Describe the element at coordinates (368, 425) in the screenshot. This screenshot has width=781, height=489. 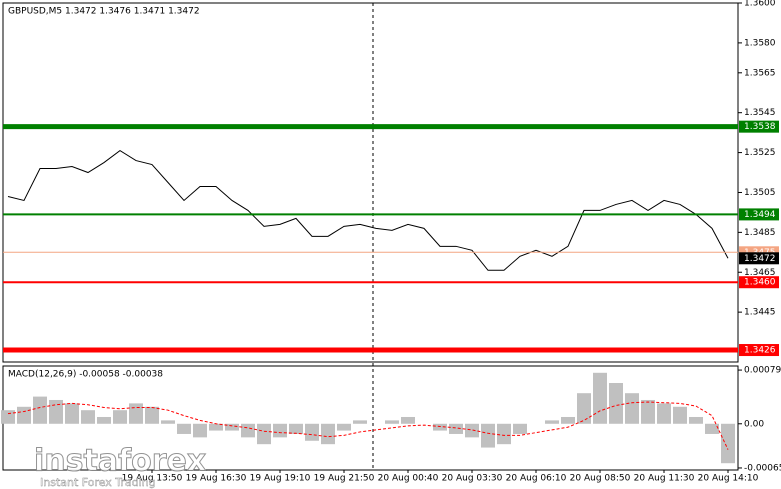
I see `signal-line` at that location.